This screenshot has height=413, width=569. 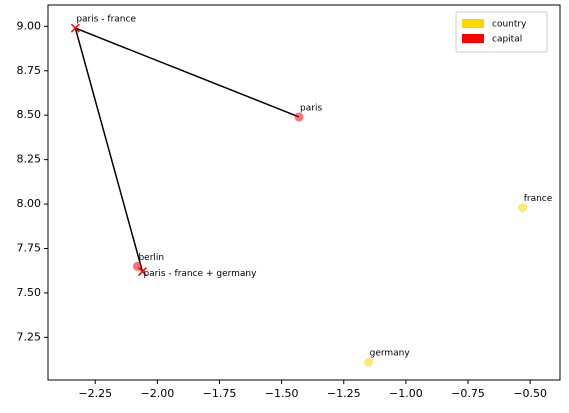 What do you see at coordinates (220, 393) in the screenshot?
I see `x-tick-label: −1.75` at bounding box center [220, 393].